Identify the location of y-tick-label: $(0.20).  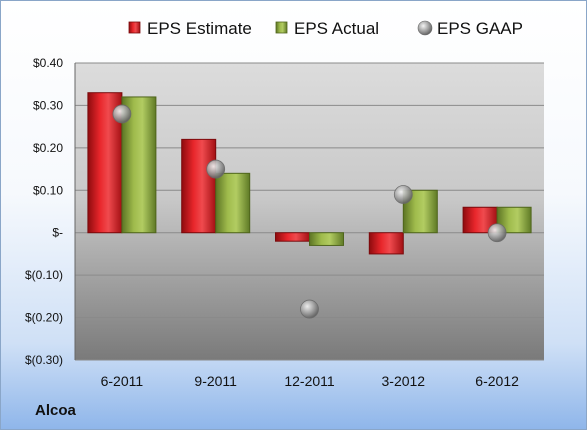
(44, 318).